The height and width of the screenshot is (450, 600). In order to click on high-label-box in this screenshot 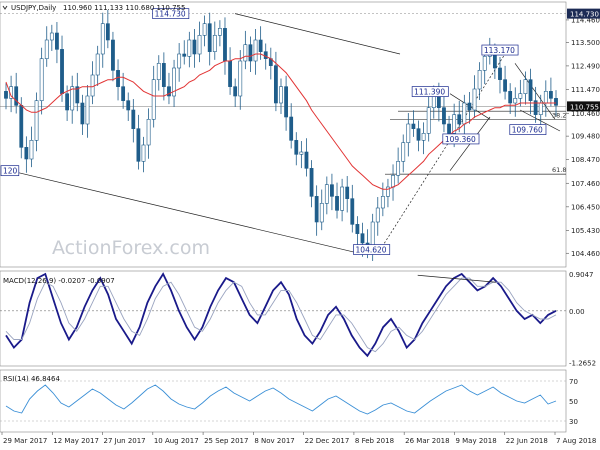, I will do `click(583, 13)`.